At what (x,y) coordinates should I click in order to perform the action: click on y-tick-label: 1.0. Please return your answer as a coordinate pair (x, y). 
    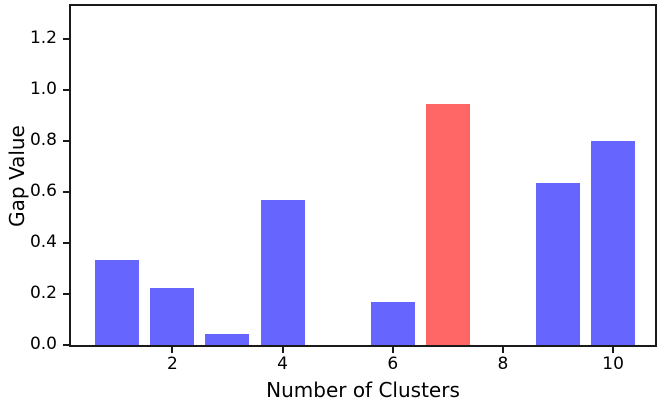
    Looking at the image, I should click on (43, 89).